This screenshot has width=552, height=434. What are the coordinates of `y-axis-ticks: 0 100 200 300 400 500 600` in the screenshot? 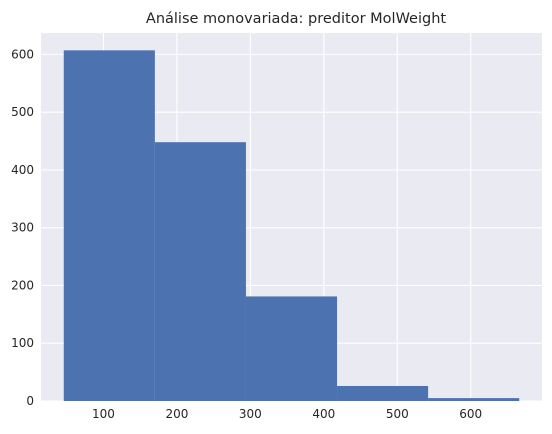 It's located at (22, 227).